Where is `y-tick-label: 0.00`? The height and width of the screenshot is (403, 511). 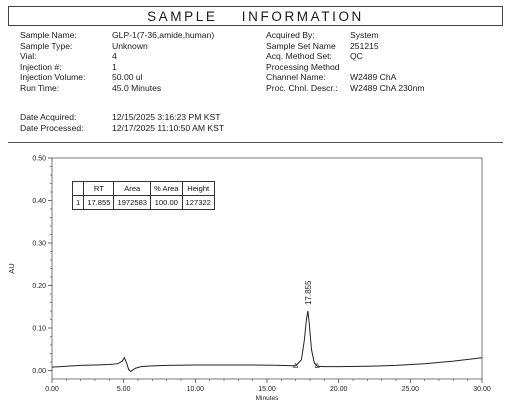 y-tick-label: 0.00 is located at coordinates (39, 371).